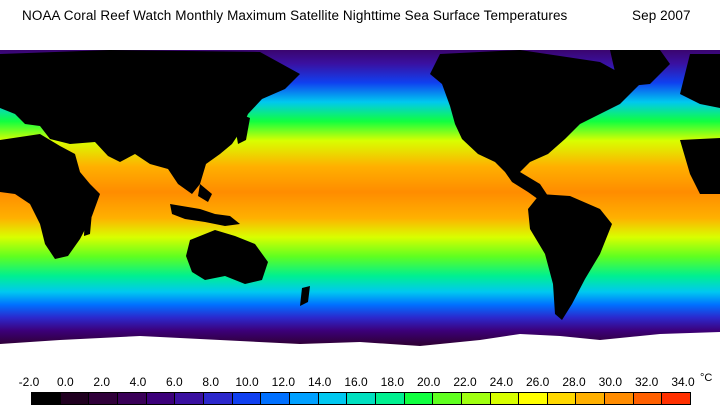 The image size is (720, 411). What do you see at coordinates (640, 68) in the screenshot?
I see `greenland` at bounding box center [640, 68].